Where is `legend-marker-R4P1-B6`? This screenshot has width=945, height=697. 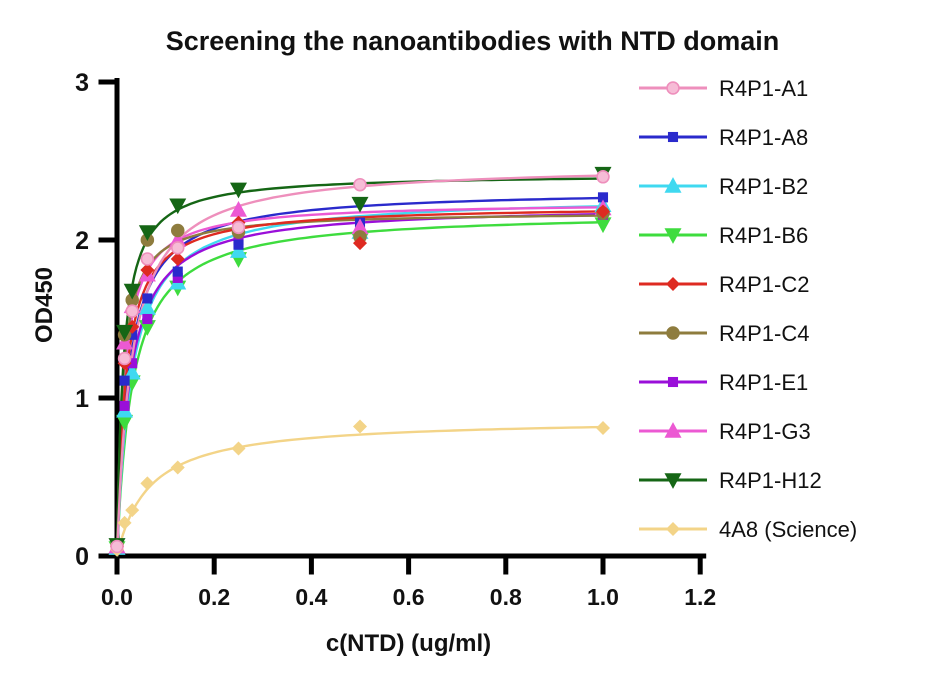 legend-marker-R4P1-B6 is located at coordinates (673, 236).